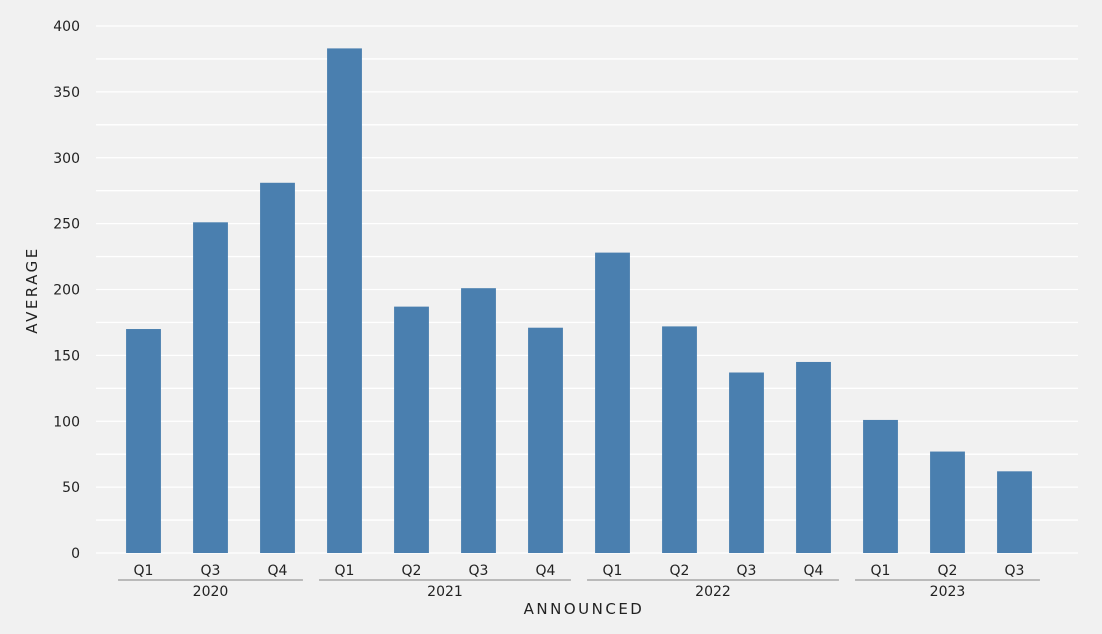 This screenshot has height=634, width=1102. What do you see at coordinates (746, 462) in the screenshot?
I see `bar-2022-q3` at bounding box center [746, 462].